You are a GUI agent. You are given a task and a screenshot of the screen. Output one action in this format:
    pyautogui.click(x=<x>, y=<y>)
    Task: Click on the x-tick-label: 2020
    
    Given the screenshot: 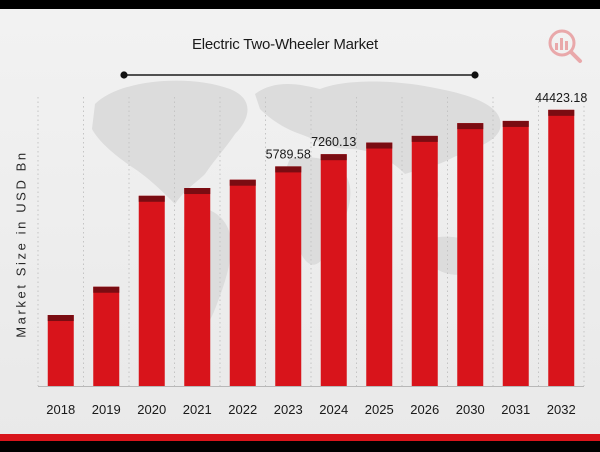 What is the action you would take?
    pyautogui.click(x=151, y=409)
    